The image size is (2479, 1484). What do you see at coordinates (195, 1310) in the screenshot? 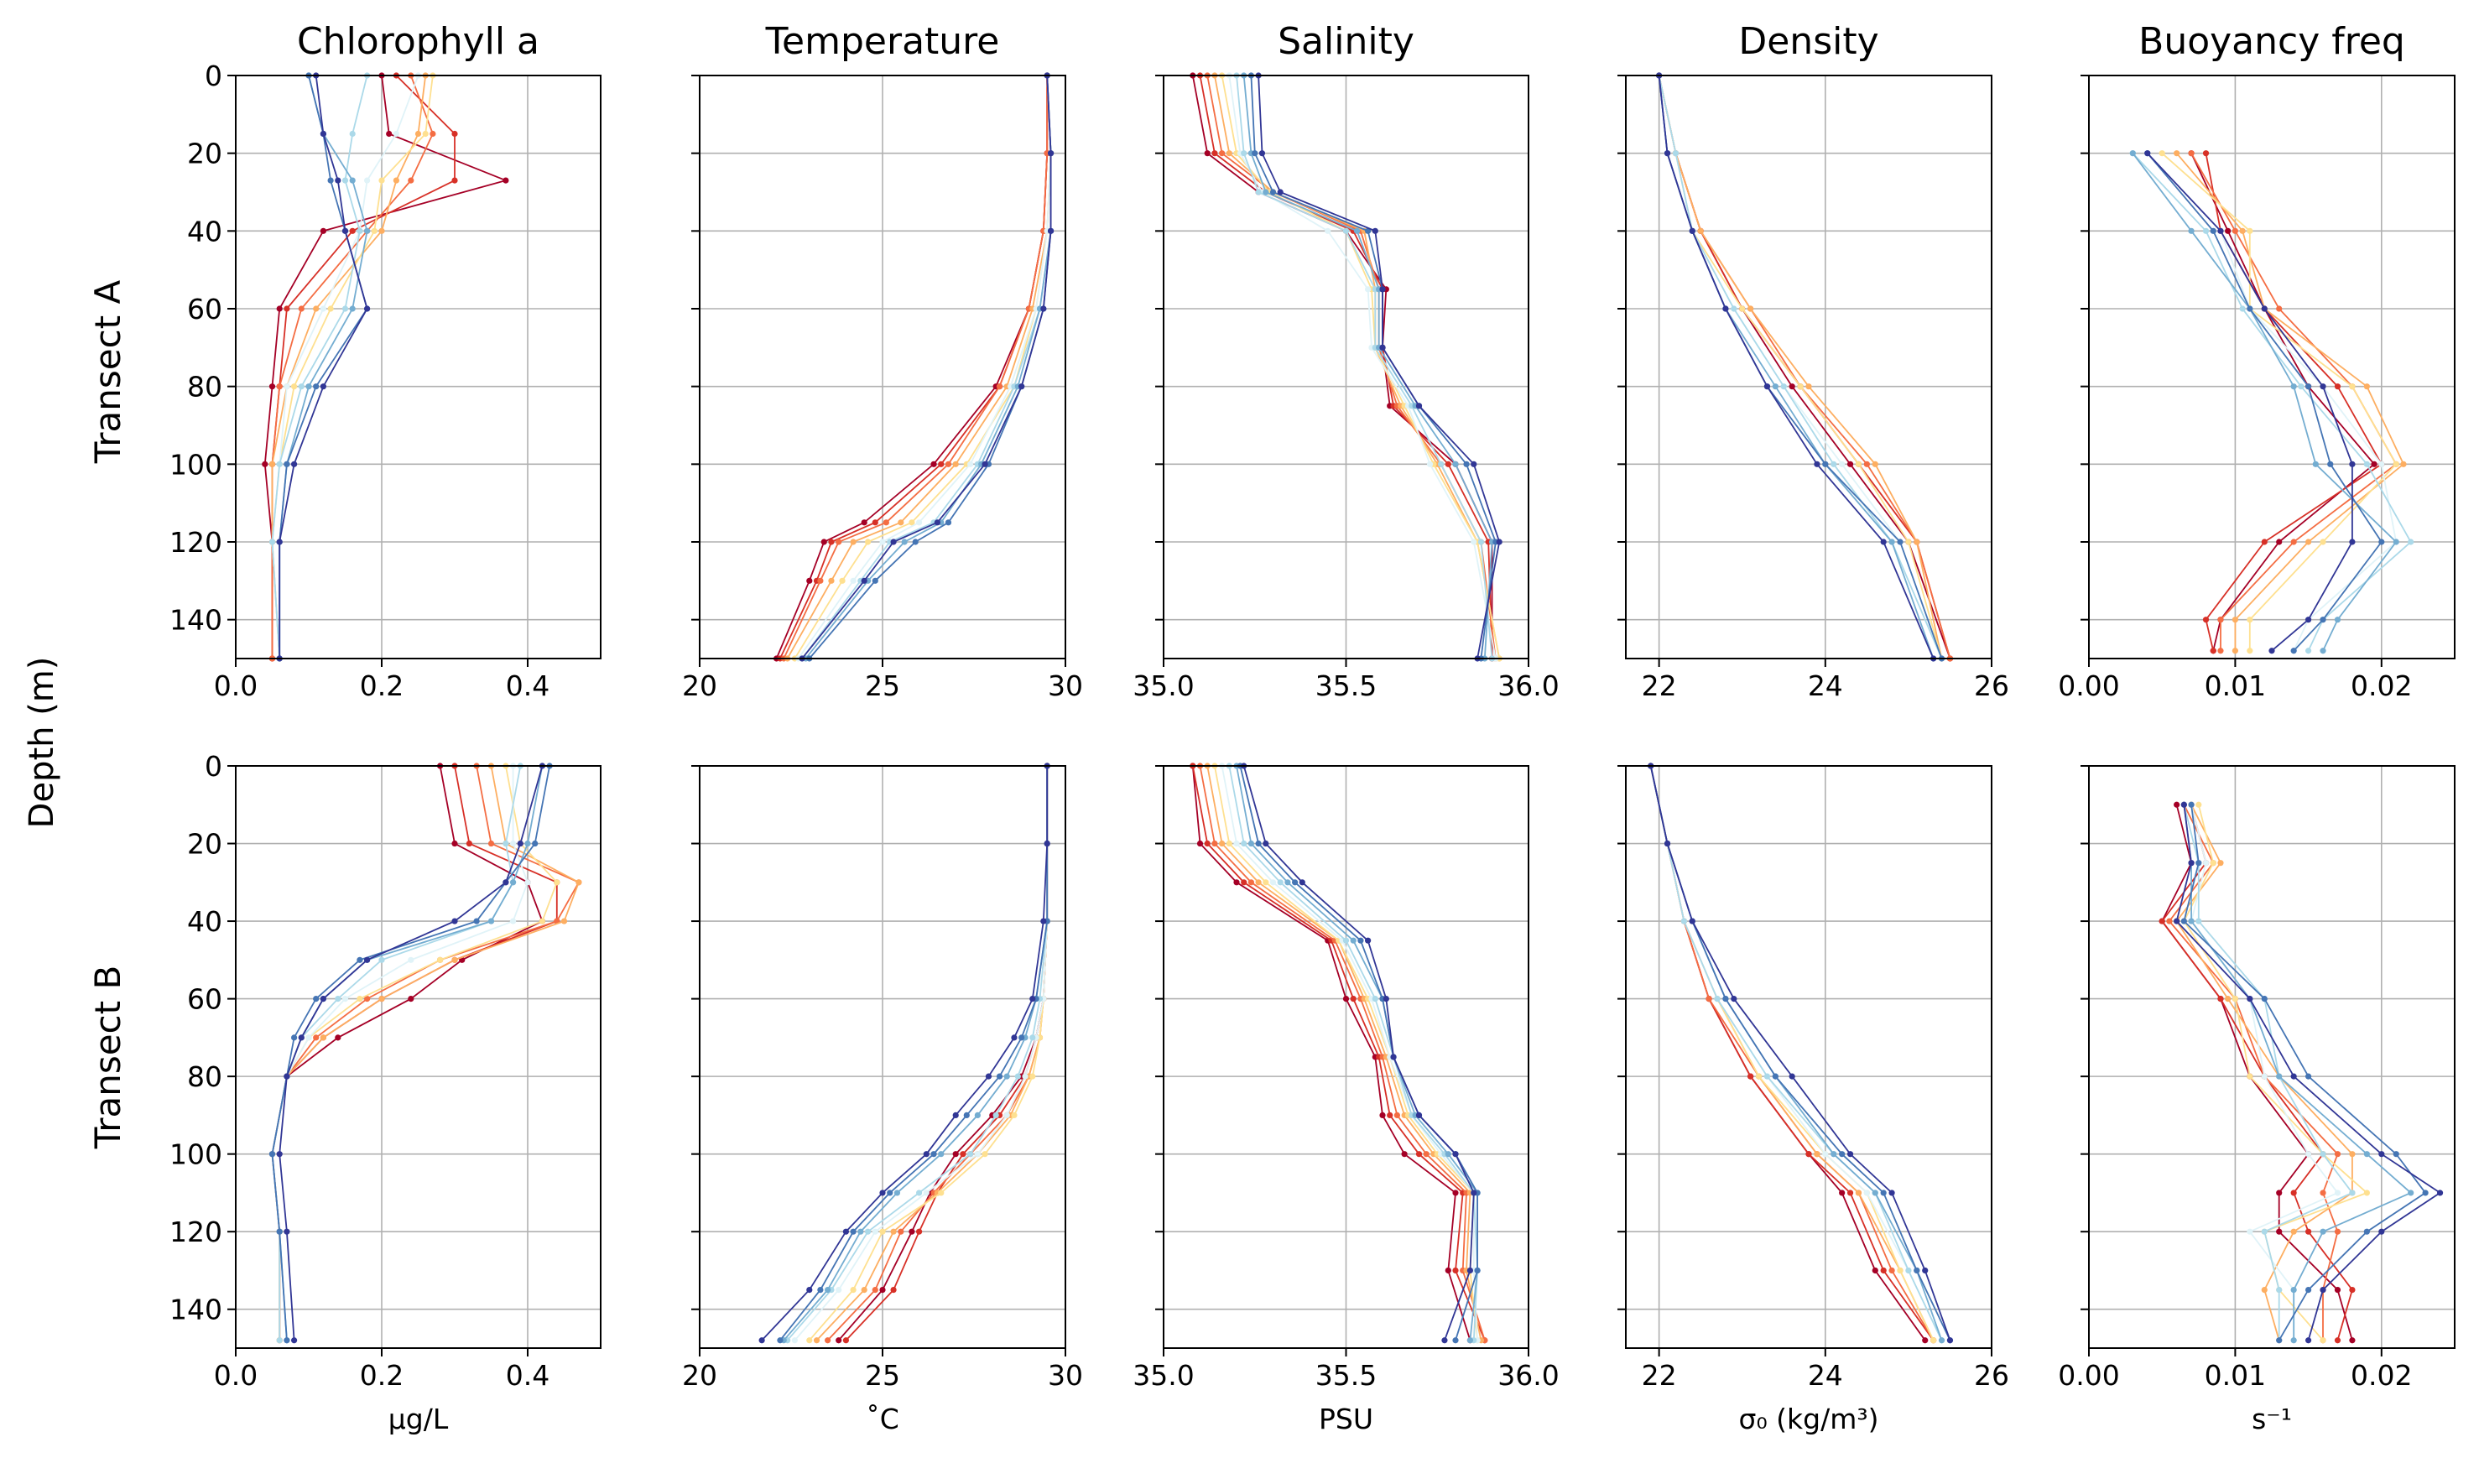
I see `y-tick-label: 140` at bounding box center [195, 1310].